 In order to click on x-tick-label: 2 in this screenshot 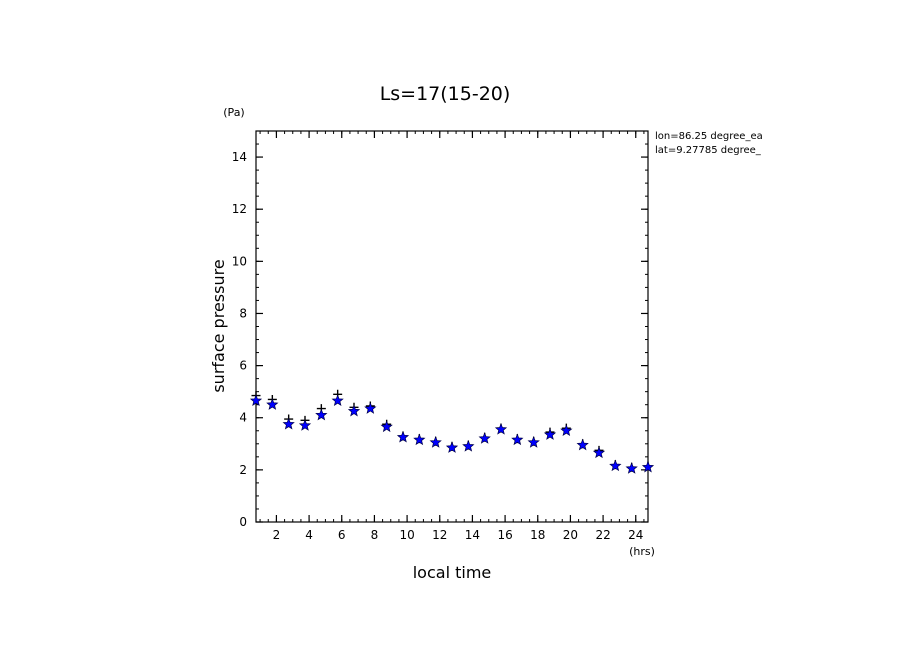, I will do `click(277, 535)`.